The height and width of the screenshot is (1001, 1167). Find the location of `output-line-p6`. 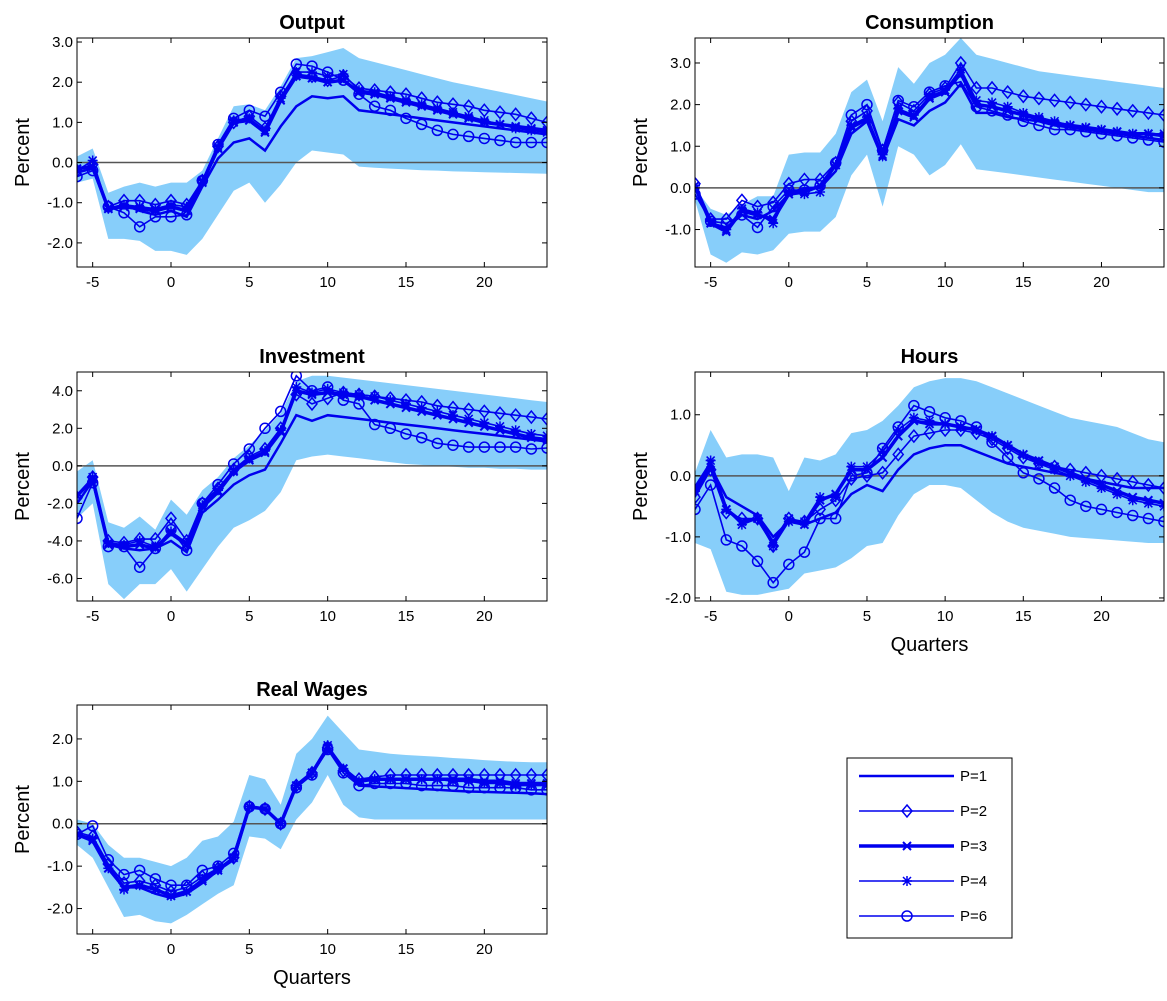

output-line-p6 is located at coordinates (312, 145).